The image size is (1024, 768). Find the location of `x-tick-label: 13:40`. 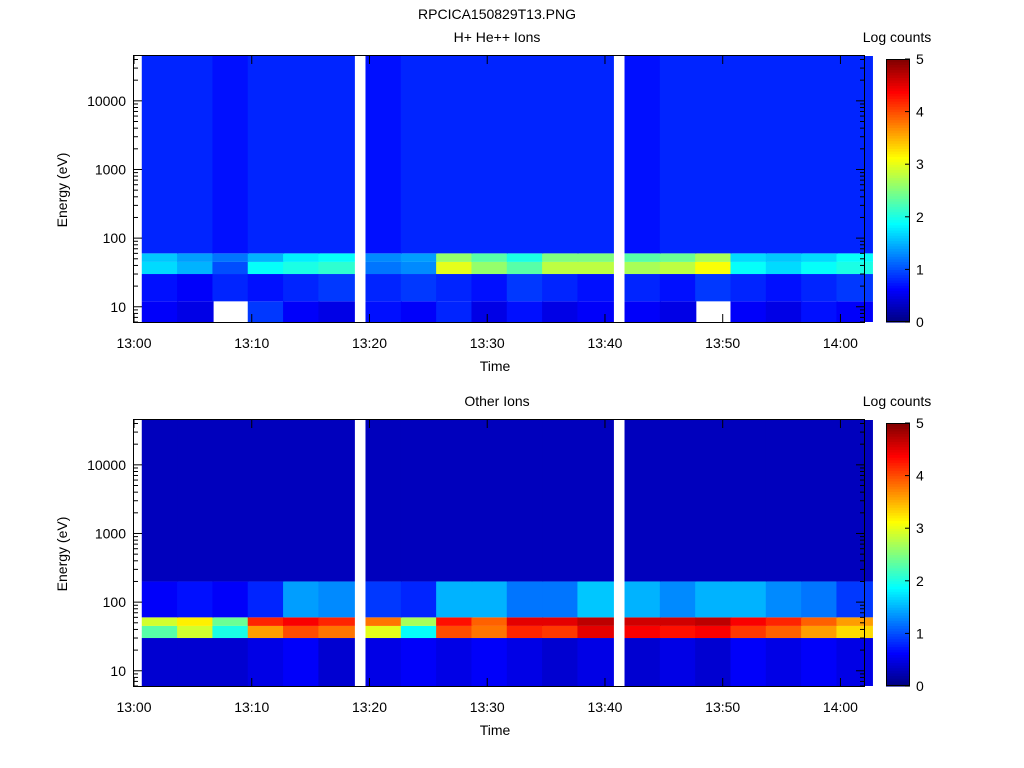

x-tick-label: 13:40 is located at coordinates (604, 343).